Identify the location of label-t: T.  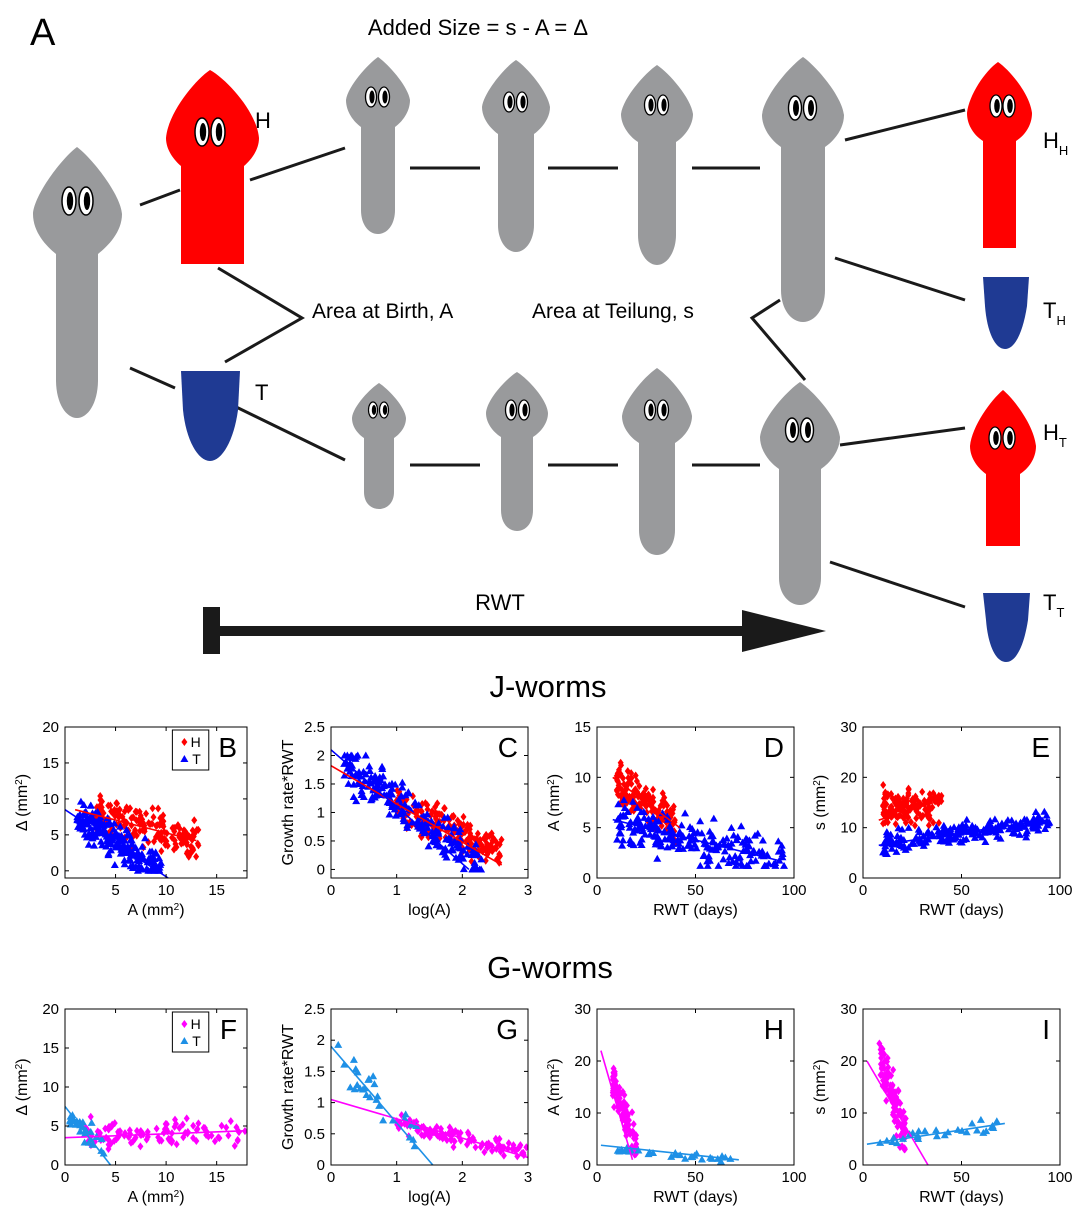
(261, 392).